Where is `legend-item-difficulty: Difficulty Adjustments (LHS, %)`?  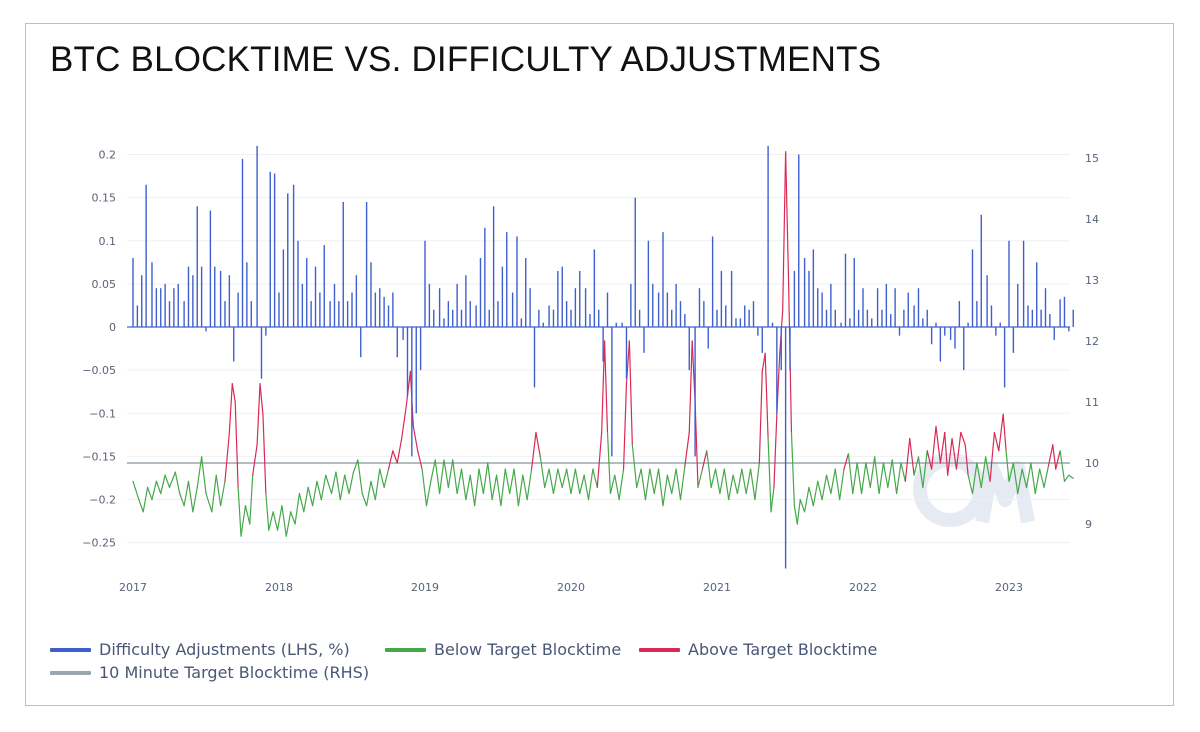 legend-item-difficulty: Difficulty Adjustments (LHS, %) is located at coordinates (200, 649).